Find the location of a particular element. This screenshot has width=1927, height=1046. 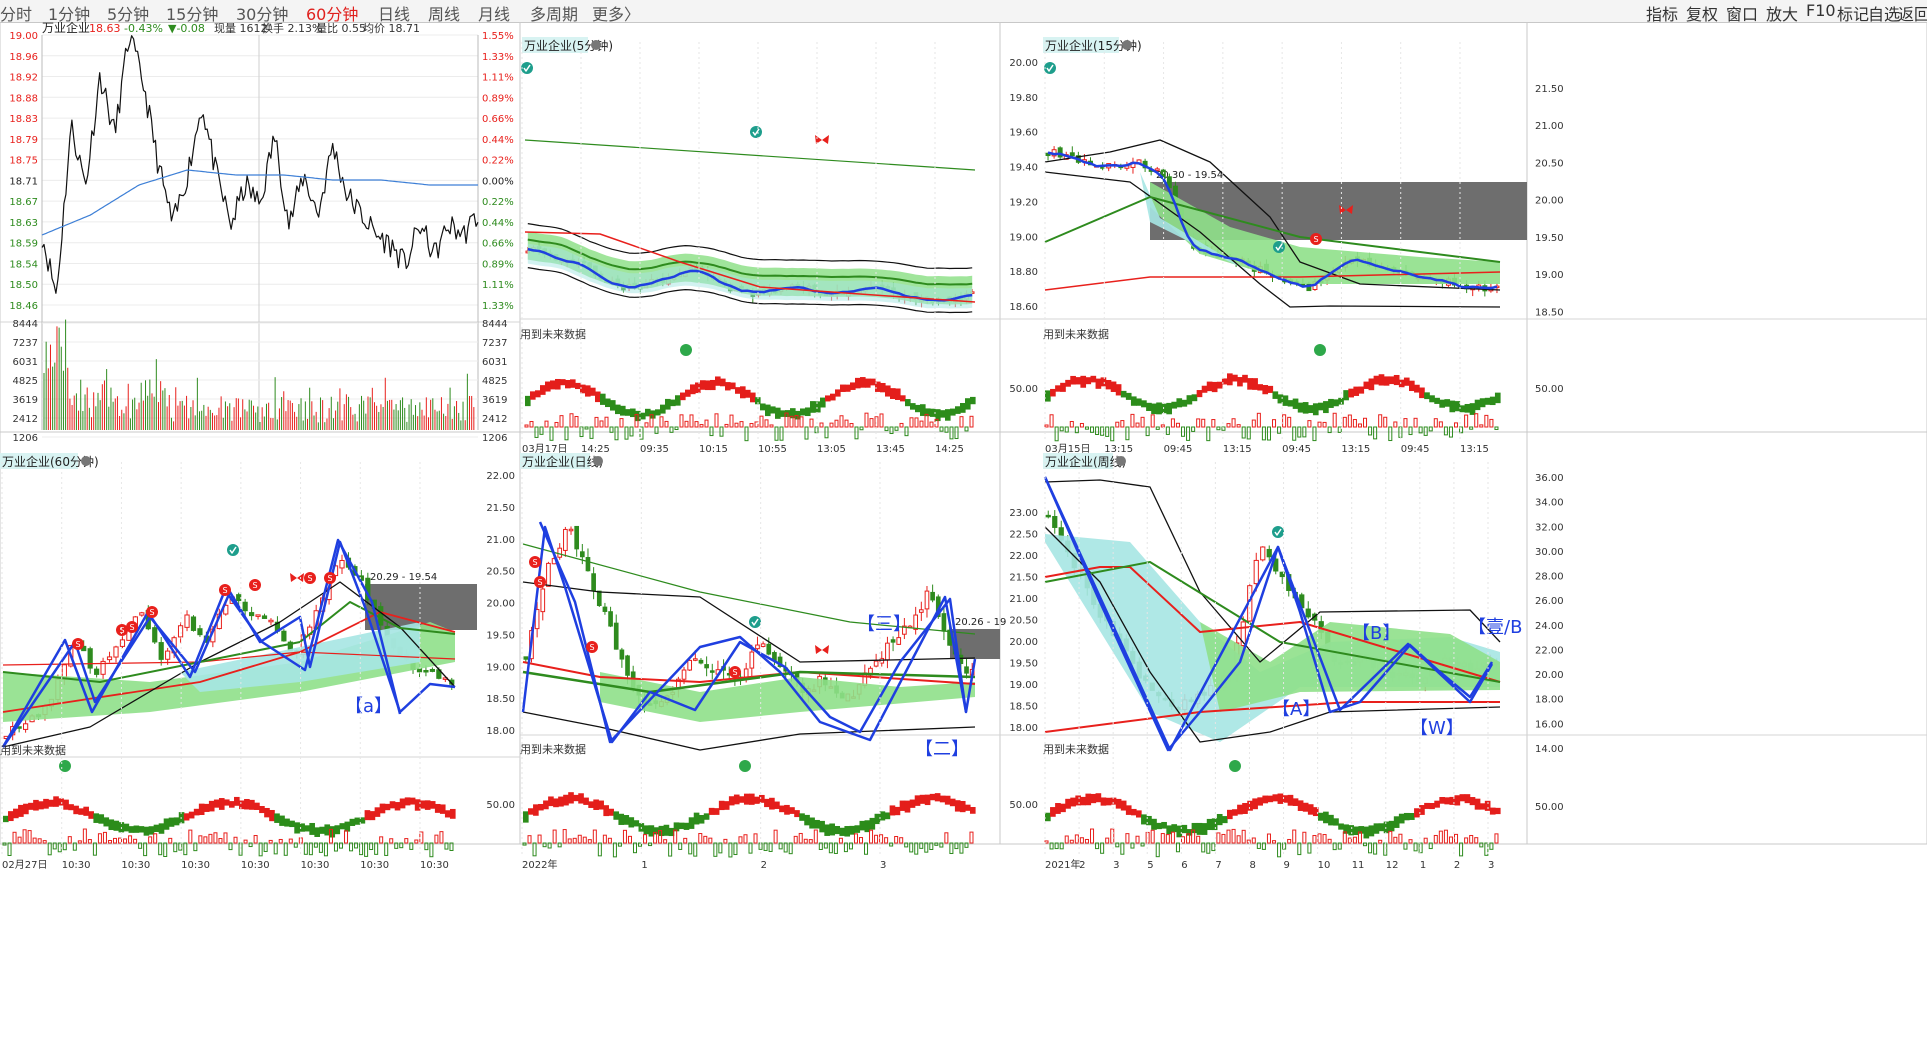

price-tick: 23.00 is located at coordinates (1023, 513).